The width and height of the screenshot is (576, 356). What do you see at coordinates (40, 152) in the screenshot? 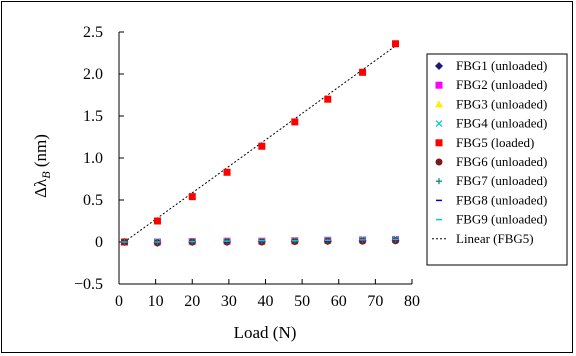
I see `y-axis-title-unit: (nm)` at bounding box center [40, 152].